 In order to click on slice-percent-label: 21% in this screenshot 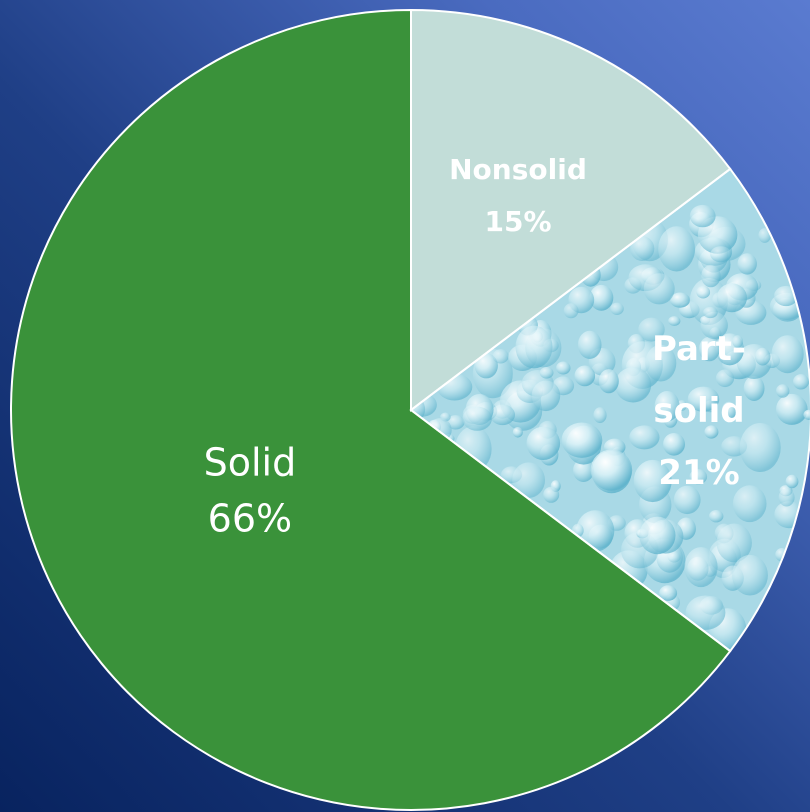, I will do `click(698, 473)`.